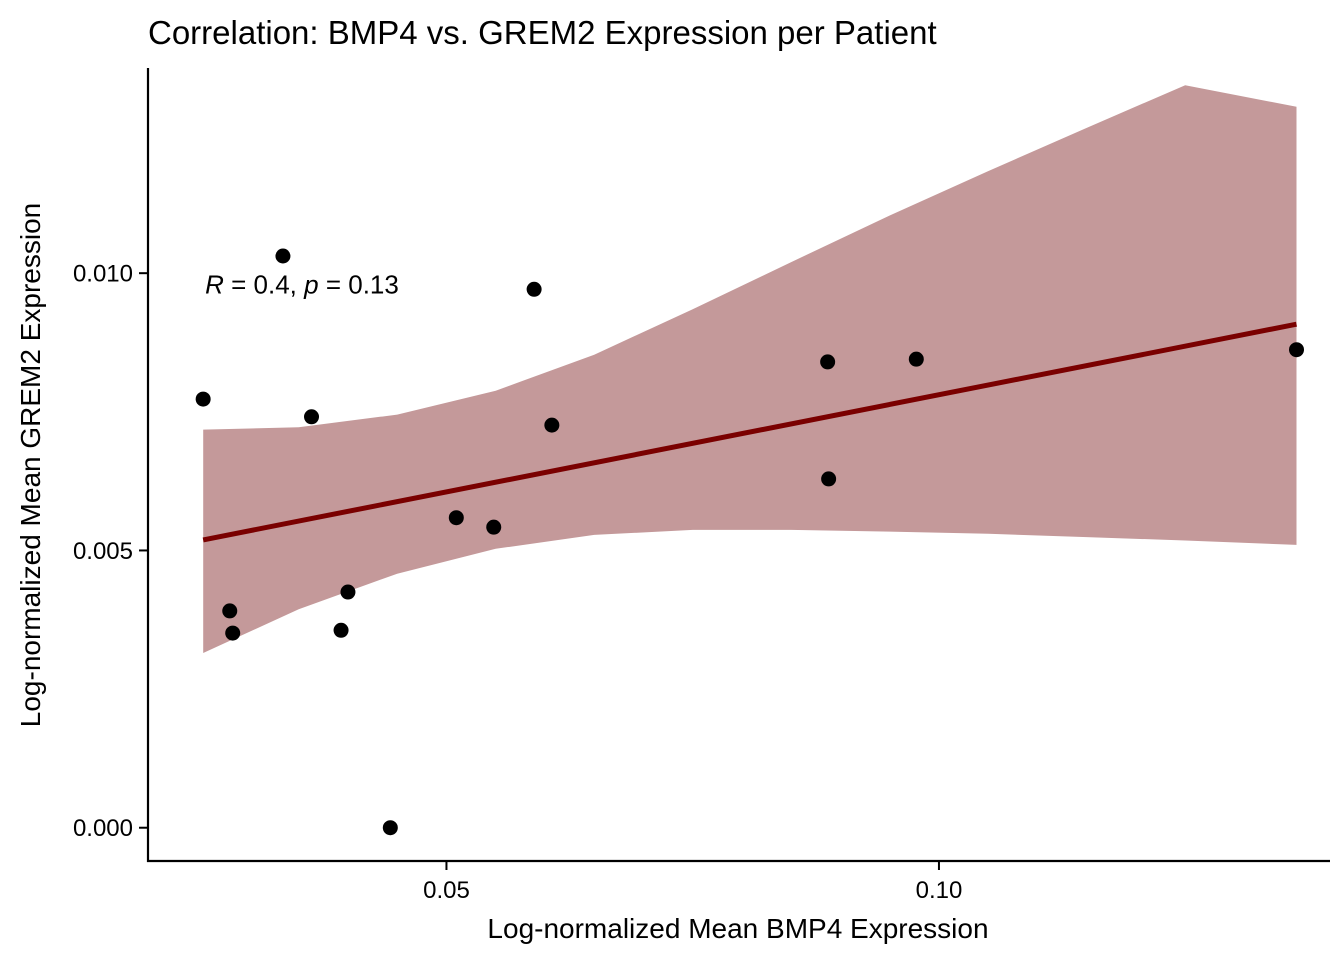 The height and width of the screenshot is (960, 1344). What do you see at coordinates (30, 465) in the screenshot?
I see `y-axis-title: Log-normalized Mean GREM2 Expression` at bounding box center [30, 465].